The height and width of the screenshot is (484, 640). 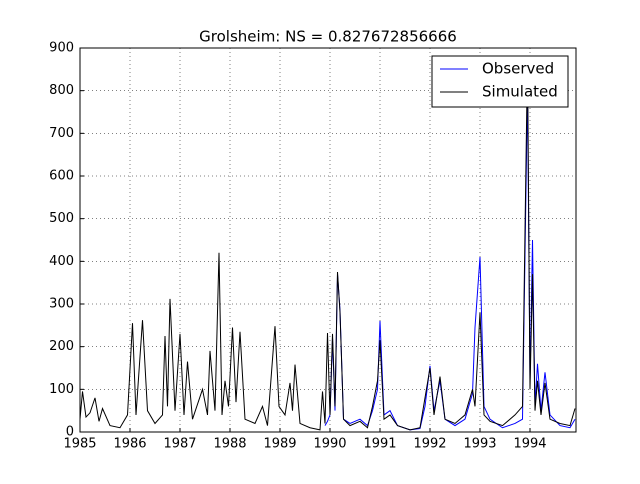 I want to click on x-tick-label: 1990, so click(x=329, y=444).